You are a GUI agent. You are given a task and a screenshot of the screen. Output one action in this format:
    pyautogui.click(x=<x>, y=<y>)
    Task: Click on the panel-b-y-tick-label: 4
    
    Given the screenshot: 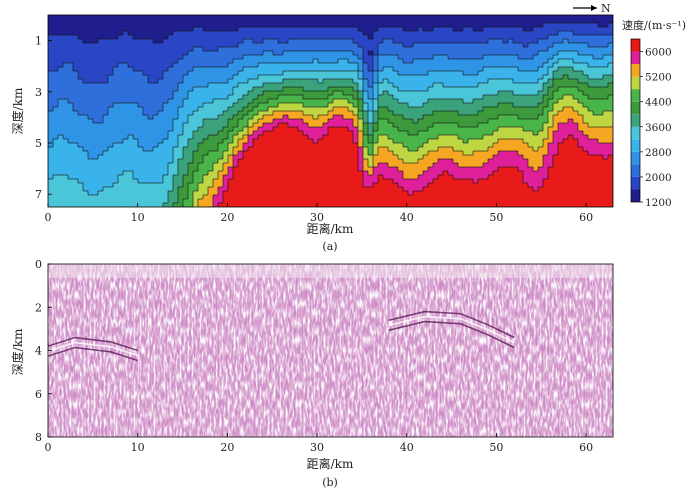 What is the action you would take?
    pyautogui.click(x=38, y=351)
    